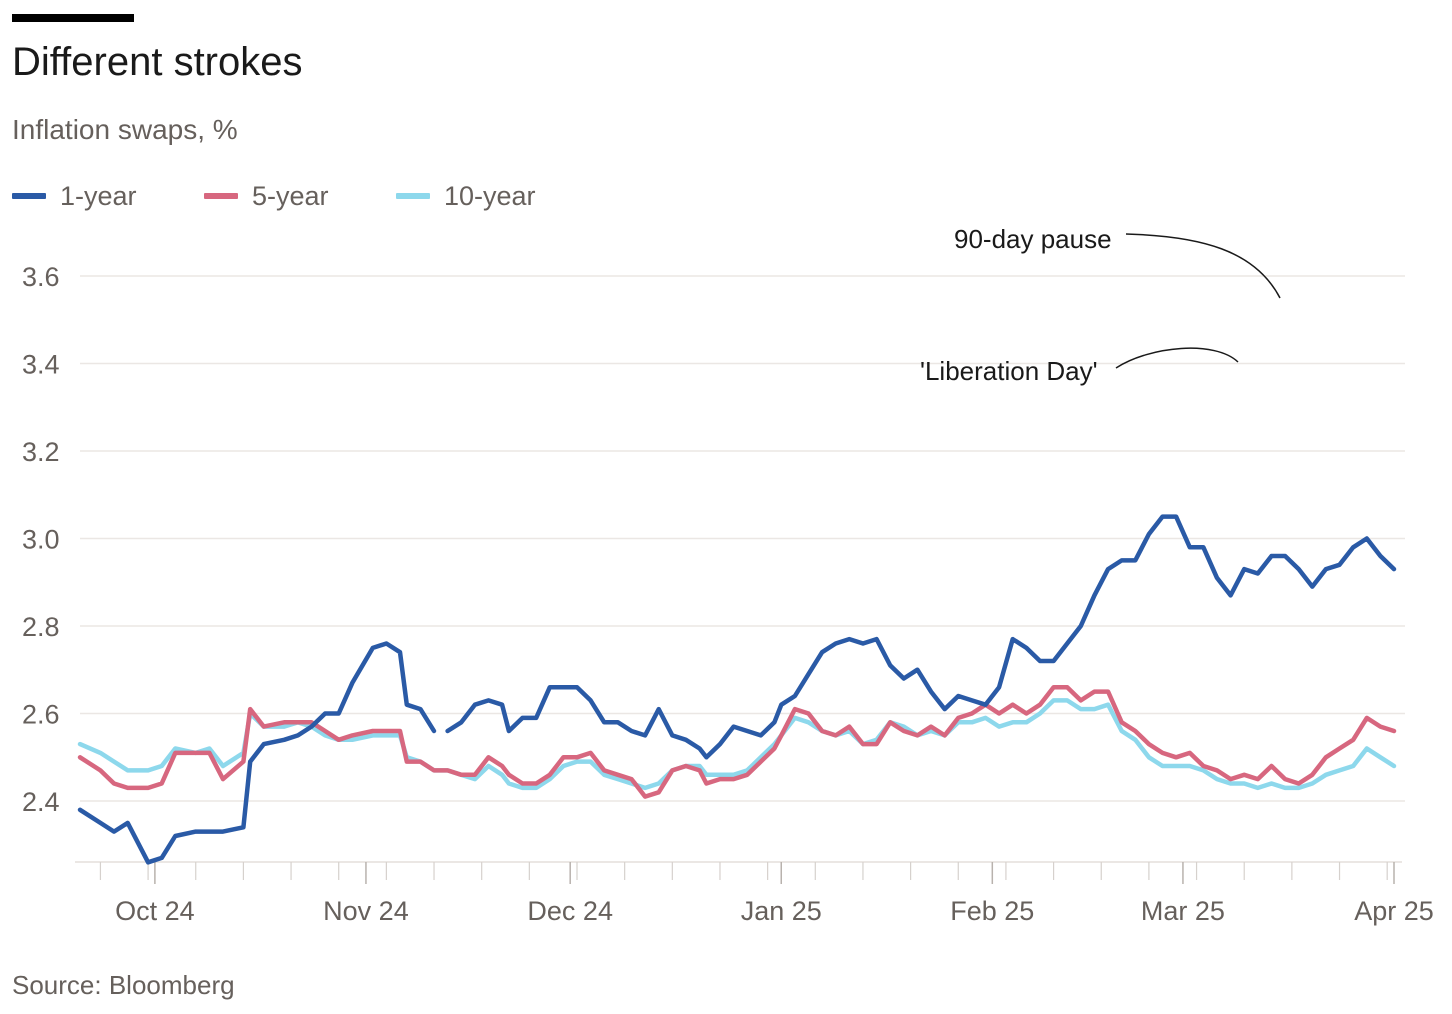  I want to click on y-tick-label: 2.8, so click(41, 627).